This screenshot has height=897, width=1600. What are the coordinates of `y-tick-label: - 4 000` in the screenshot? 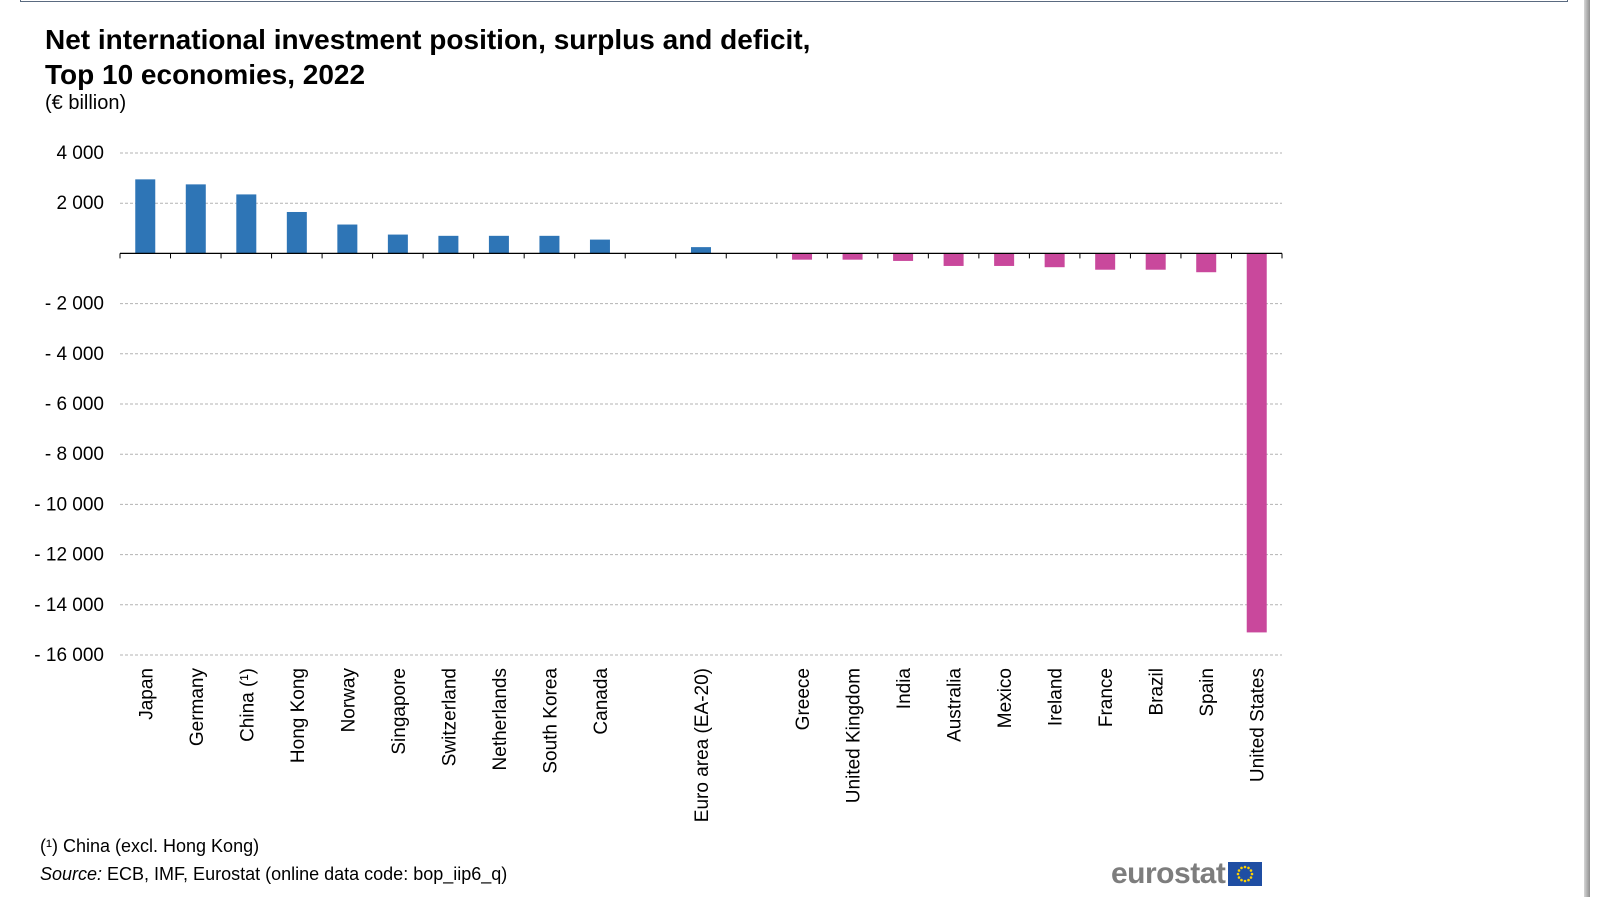 It's located at (74, 354).